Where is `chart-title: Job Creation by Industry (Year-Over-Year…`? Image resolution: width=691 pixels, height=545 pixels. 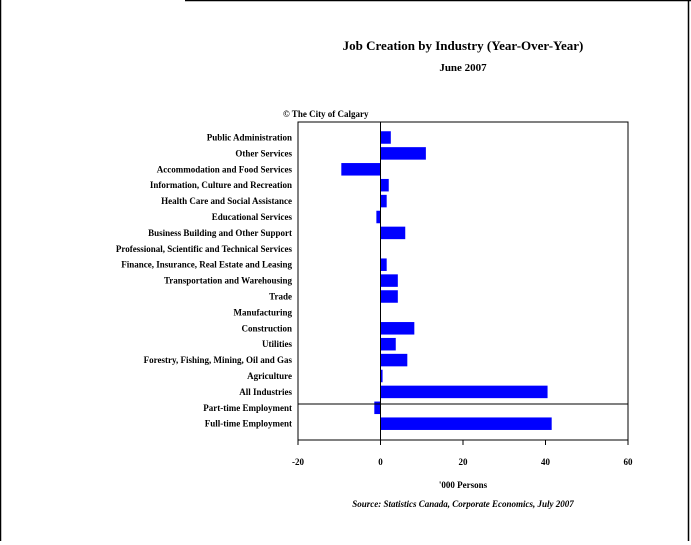 chart-title: Job Creation by Industry (Year-Over-Year… is located at coordinates (463, 45).